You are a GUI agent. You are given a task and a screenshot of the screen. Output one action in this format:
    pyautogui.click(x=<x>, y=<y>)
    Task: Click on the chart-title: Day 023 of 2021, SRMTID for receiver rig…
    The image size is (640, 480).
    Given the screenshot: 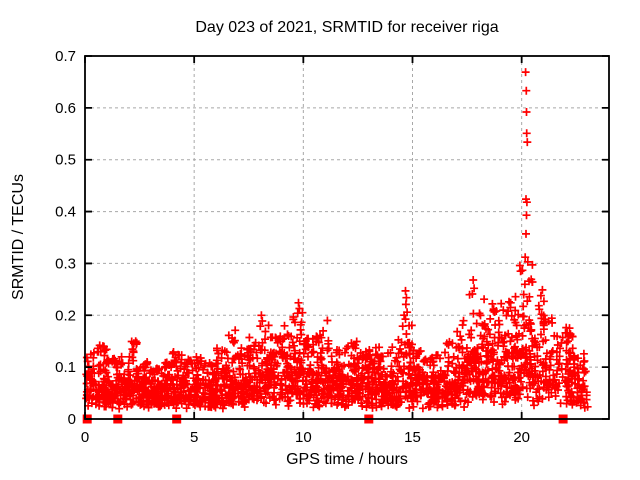 What is the action you would take?
    pyautogui.click(x=347, y=27)
    